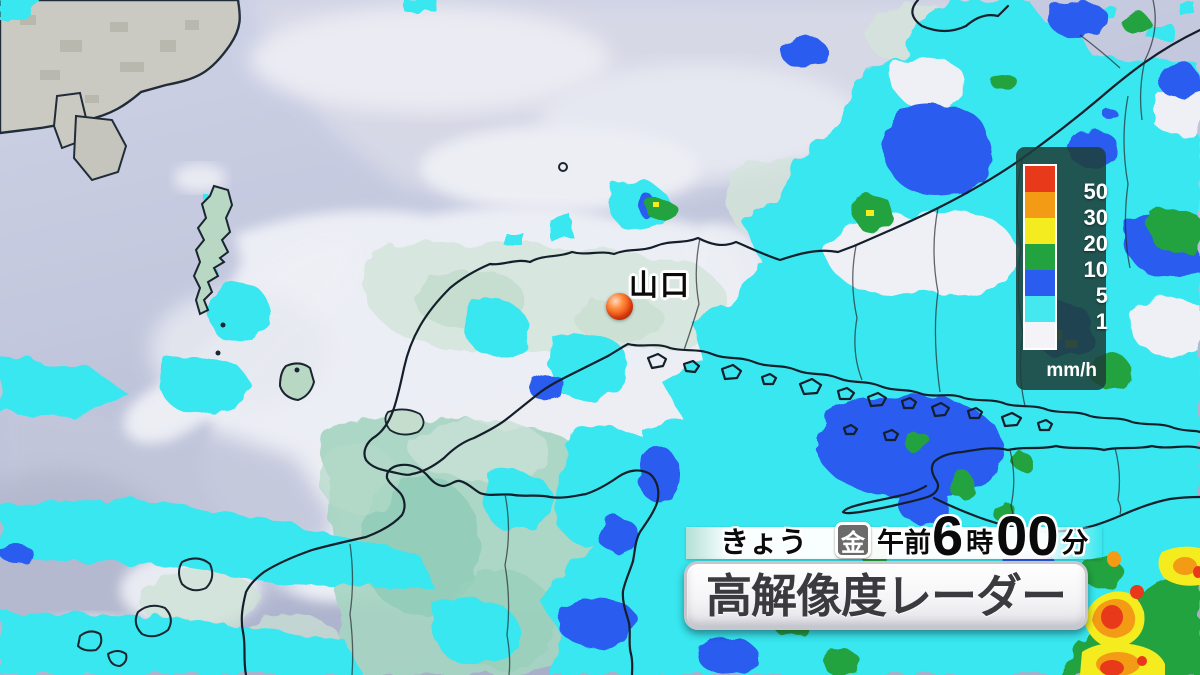  What do you see at coordinates (1101, 321) in the screenshot?
I see `legend-threshold: 1` at bounding box center [1101, 321].